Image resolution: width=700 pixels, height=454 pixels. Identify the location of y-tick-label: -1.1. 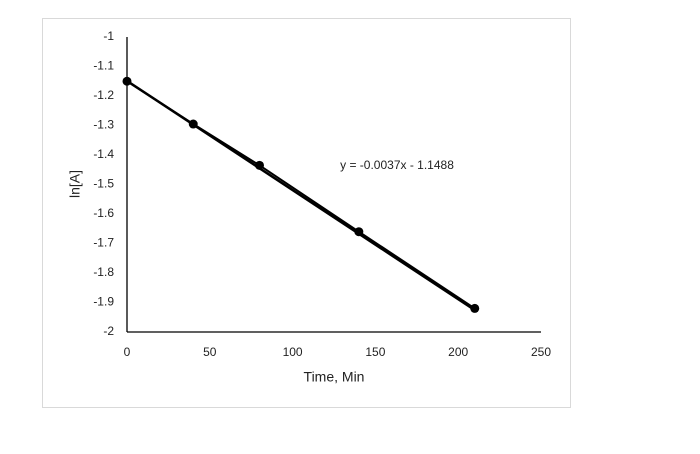
(103, 66).